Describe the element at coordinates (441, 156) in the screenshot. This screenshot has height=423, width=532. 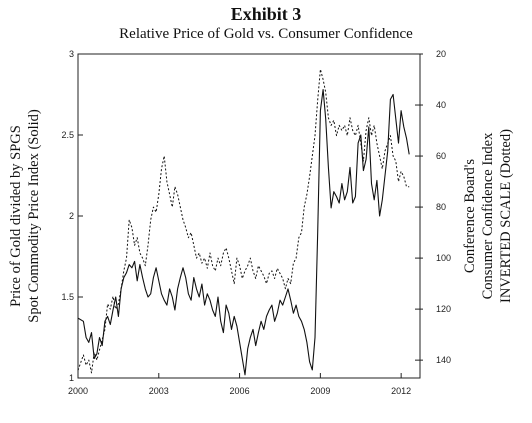
I see `y-right-tick-label: 60` at that location.